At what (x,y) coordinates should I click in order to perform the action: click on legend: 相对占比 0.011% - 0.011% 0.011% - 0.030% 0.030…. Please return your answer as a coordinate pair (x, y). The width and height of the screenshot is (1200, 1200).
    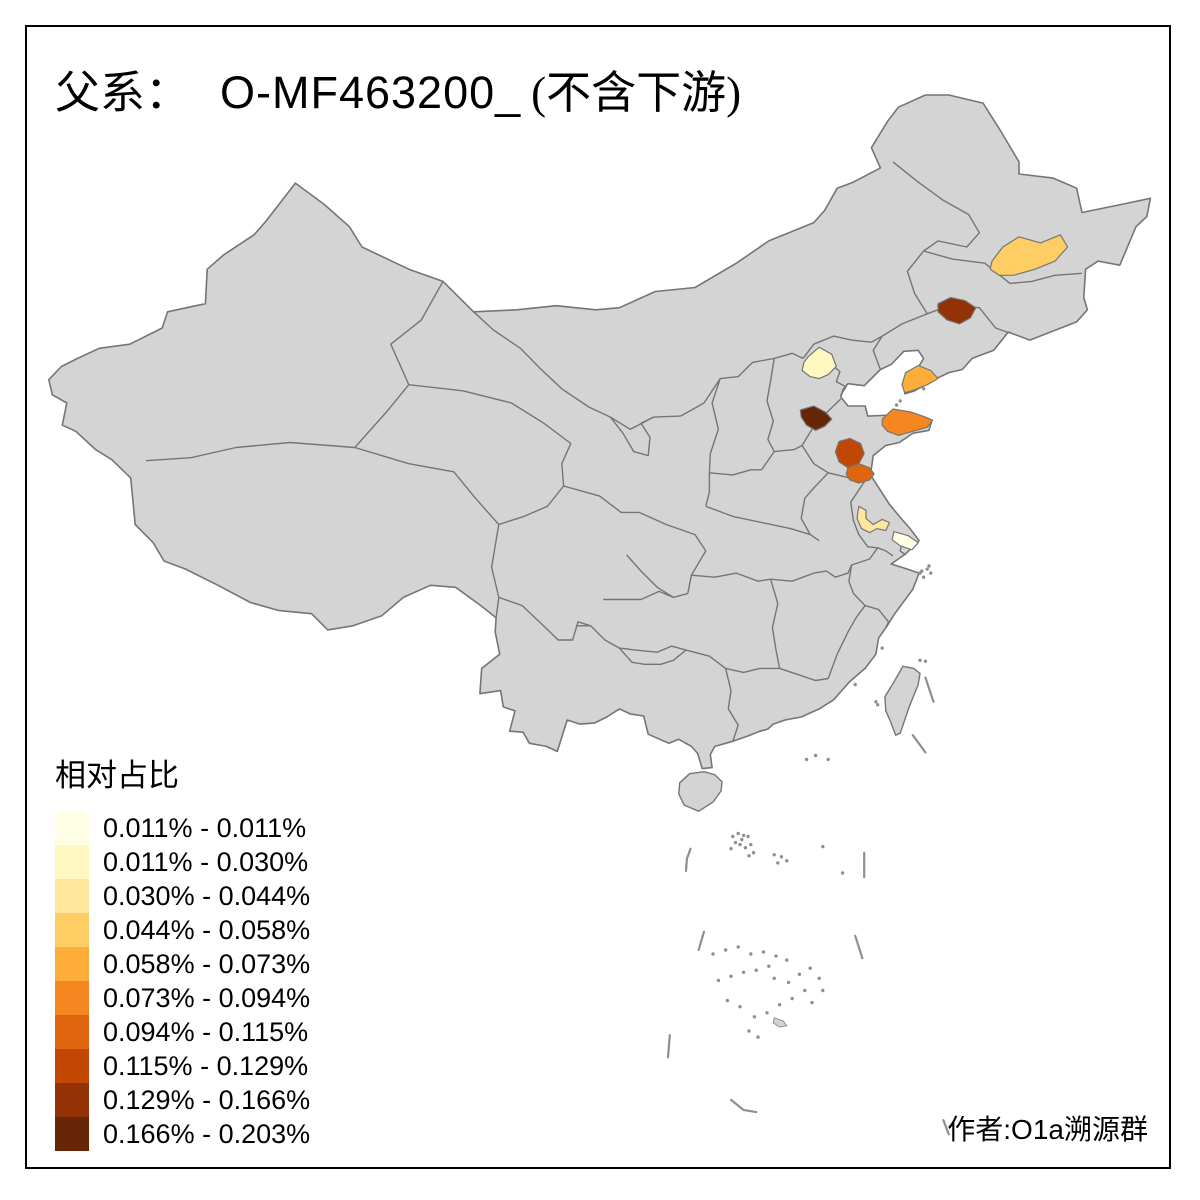
    Looking at the image, I should click on (182, 950).